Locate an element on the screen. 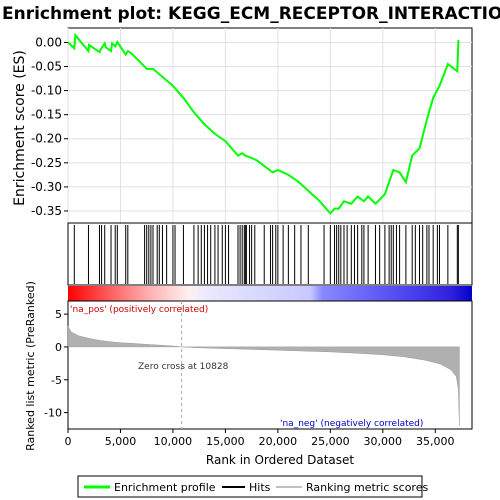 The image size is (500, 500). metric-y-axis-label: Ranked list metric (PreRanked) is located at coordinates (30, 366).